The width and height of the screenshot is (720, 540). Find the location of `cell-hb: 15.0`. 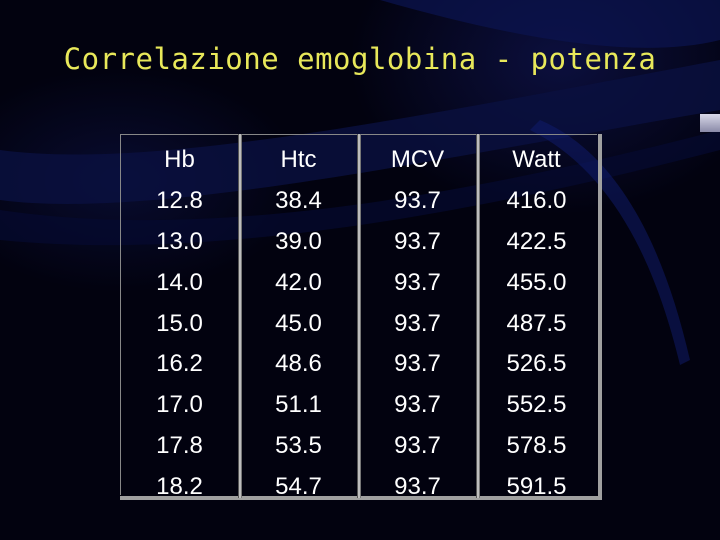

cell-hb: 15.0 is located at coordinates (179, 323).